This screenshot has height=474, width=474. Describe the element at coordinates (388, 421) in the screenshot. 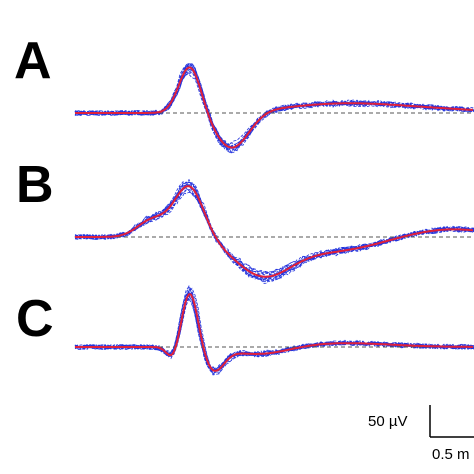

I see `scale-label: 50 µV` at that location.